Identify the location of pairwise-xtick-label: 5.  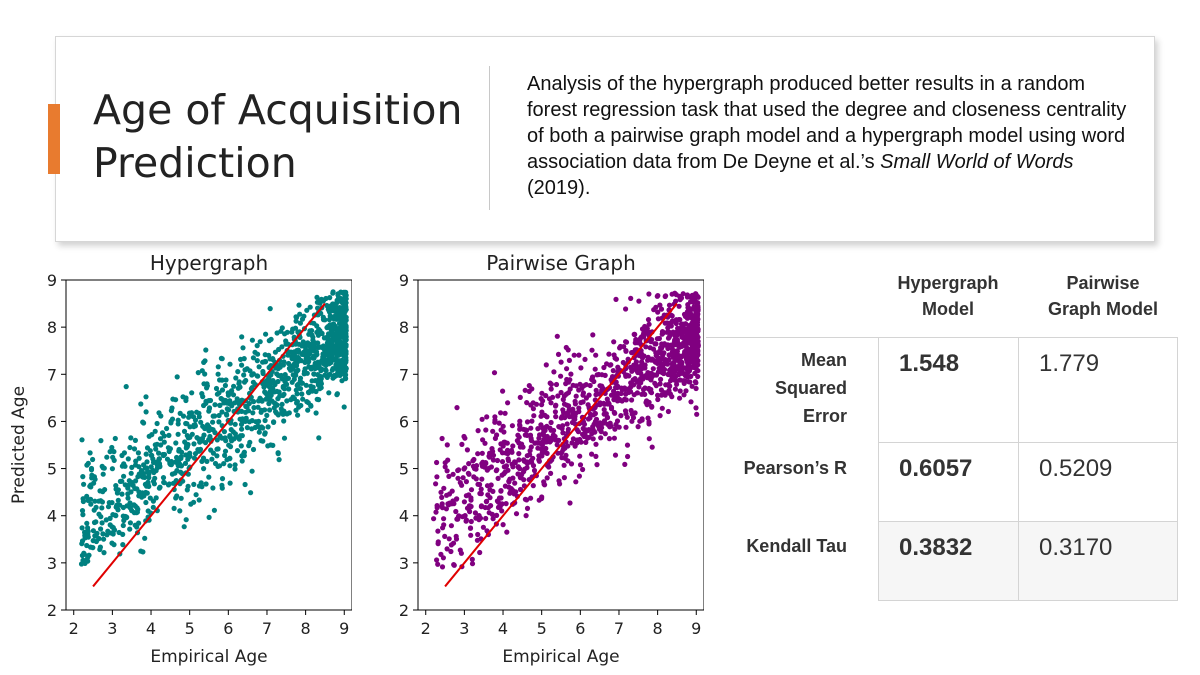
(542, 628).